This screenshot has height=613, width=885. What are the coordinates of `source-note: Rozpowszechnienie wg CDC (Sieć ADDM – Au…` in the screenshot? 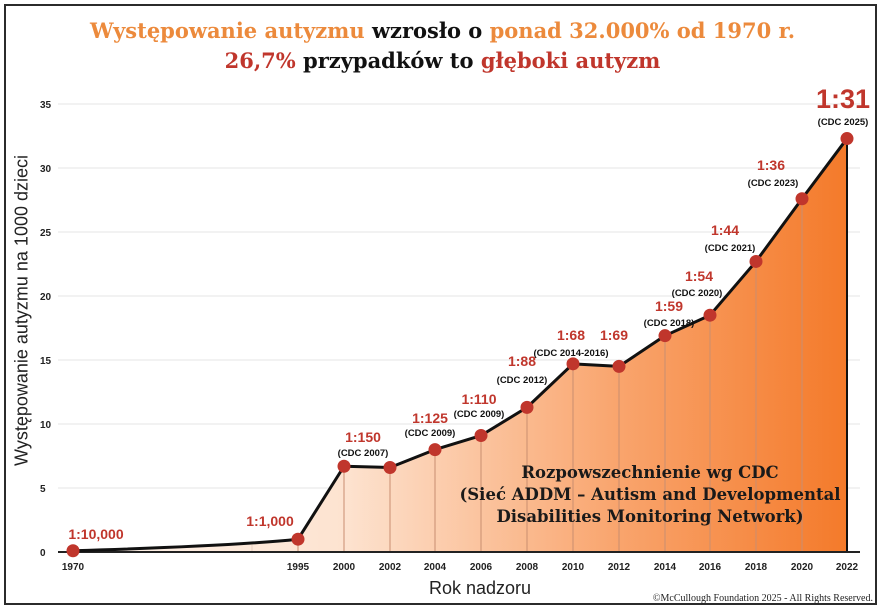 It's located at (642, 495).